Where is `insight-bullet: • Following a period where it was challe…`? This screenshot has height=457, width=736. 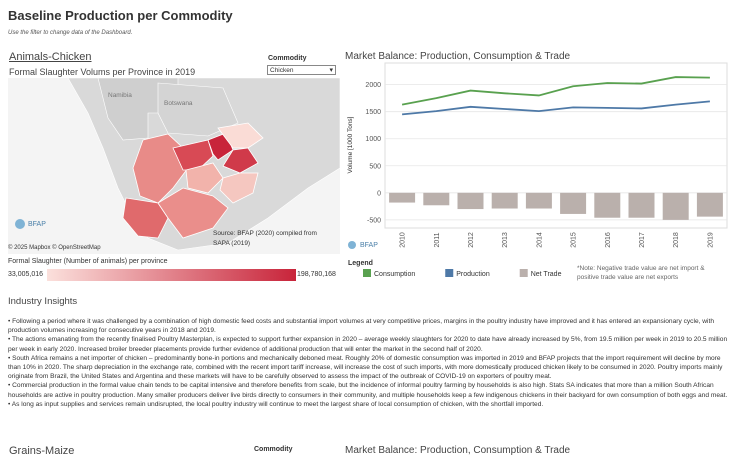 insight-bullet: • Following a period where it was challe… is located at coordinates (361, 326).